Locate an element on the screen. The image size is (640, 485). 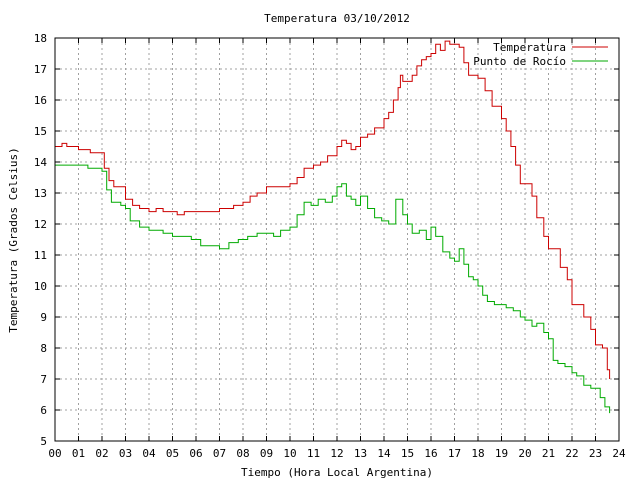
y-tick-label: 17 is located at coordinates (40, 69).